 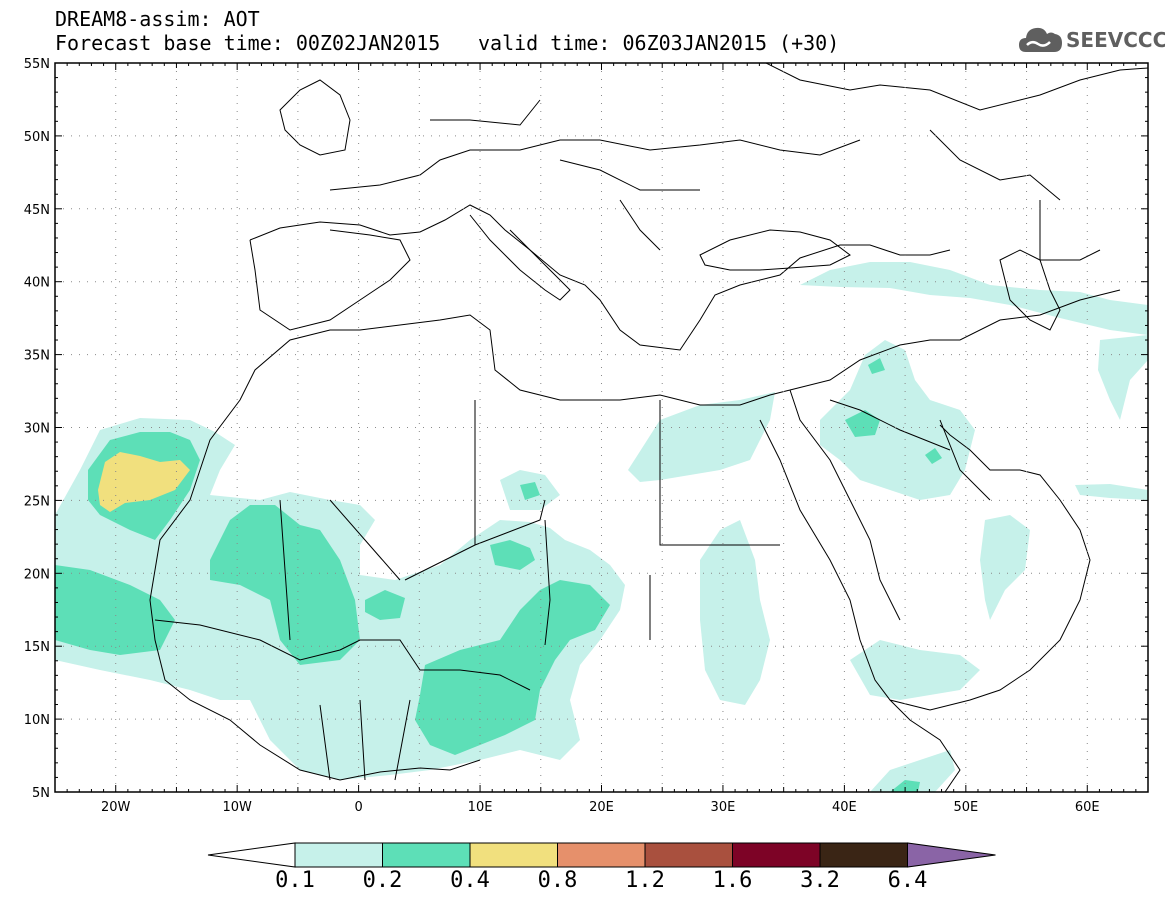 I want to click on colorbar-label: 6.4, so click(x=907, y=880).